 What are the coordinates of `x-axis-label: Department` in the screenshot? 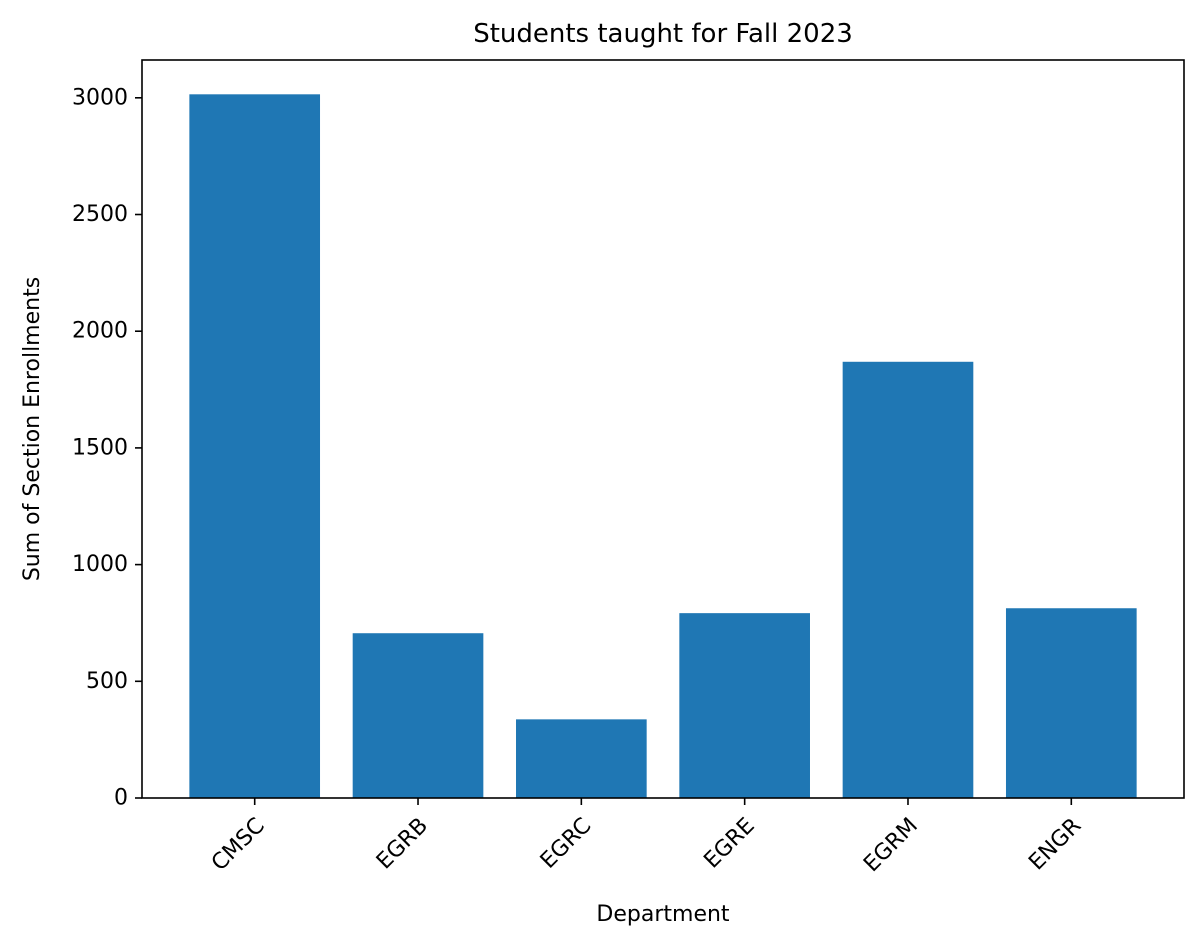 It's located at (663, 914).